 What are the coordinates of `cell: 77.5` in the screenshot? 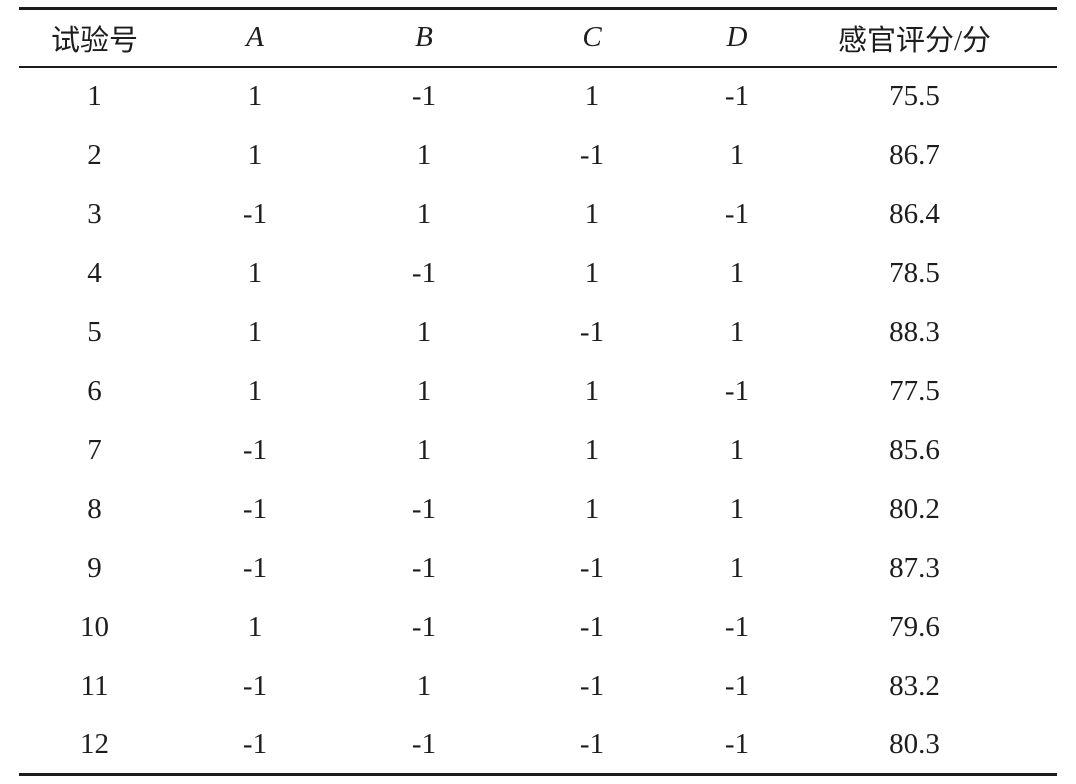 It's located at (914, 390).